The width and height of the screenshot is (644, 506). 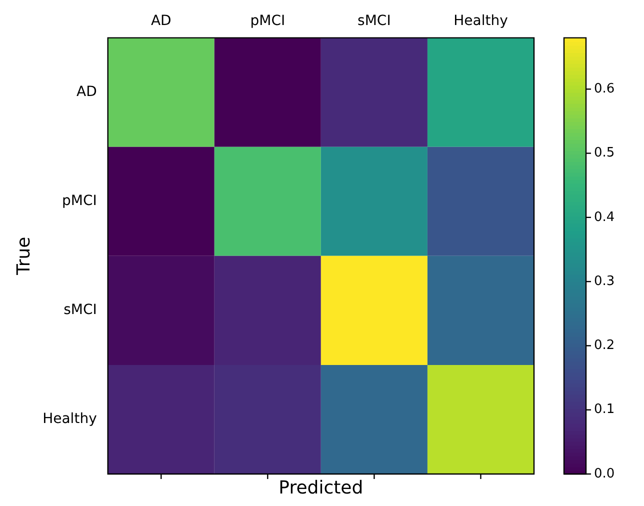 What do you see at coordinates (86, 92) in the screenshot?
I see `y-tick-label: AD` at bounding box center [86, 92].